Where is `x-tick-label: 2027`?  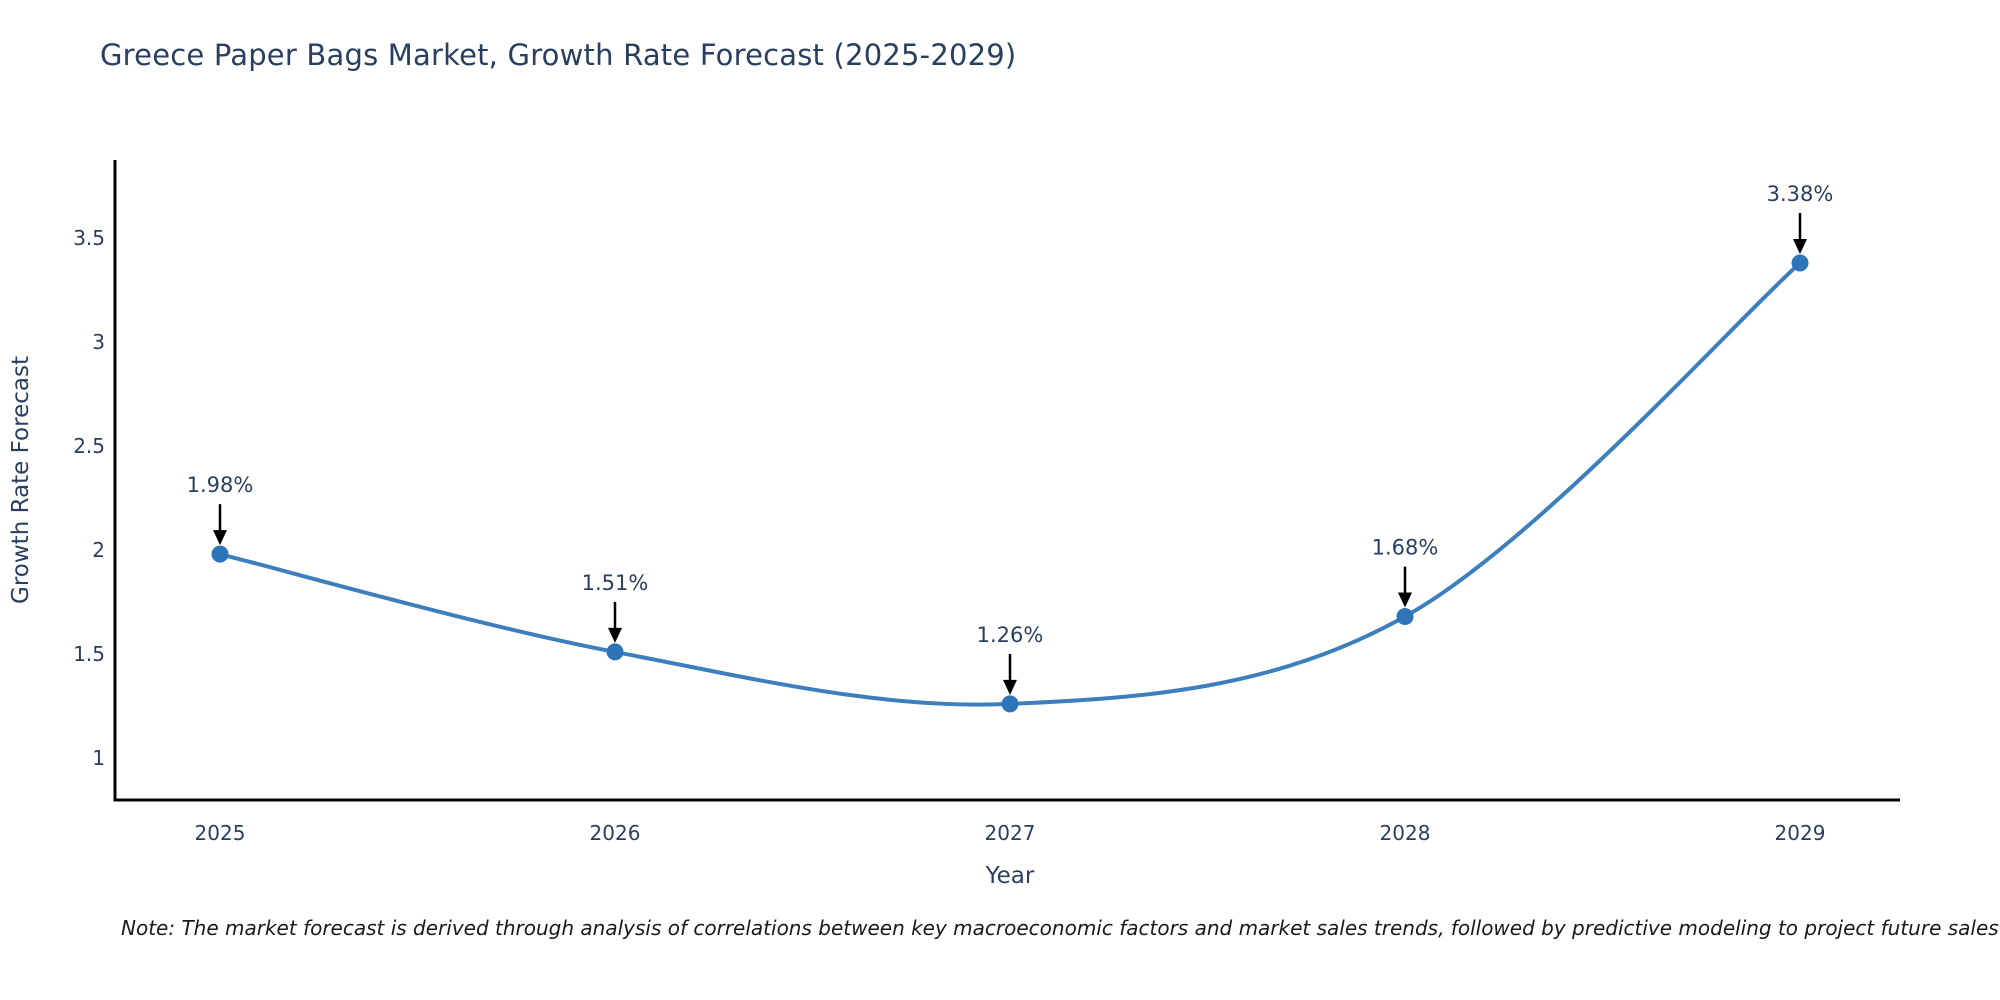 x-tick-label: 2027 is located at coordinates (1010, 833).